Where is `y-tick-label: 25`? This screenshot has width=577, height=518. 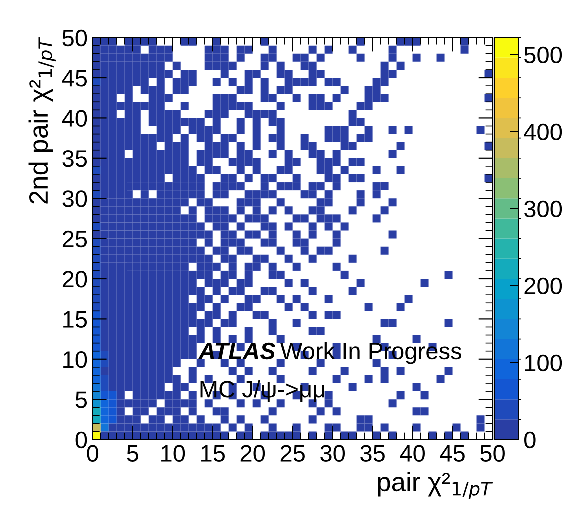
y-tick-label: 25 is located at coordinates (75, 239).